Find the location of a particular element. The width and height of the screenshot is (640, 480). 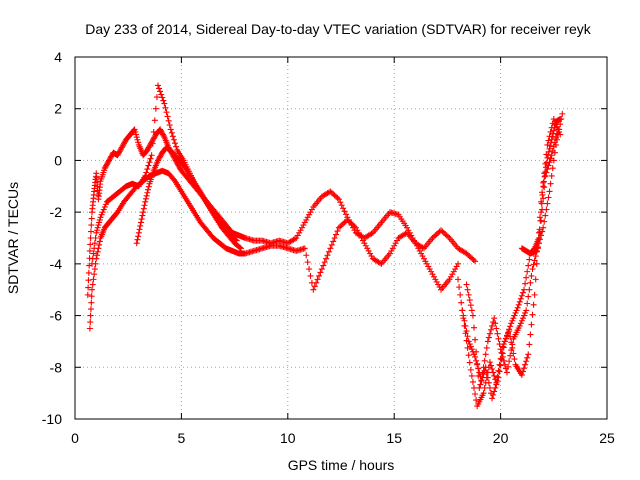

y-tick-label: -2 is located at coordinates (56, 212).